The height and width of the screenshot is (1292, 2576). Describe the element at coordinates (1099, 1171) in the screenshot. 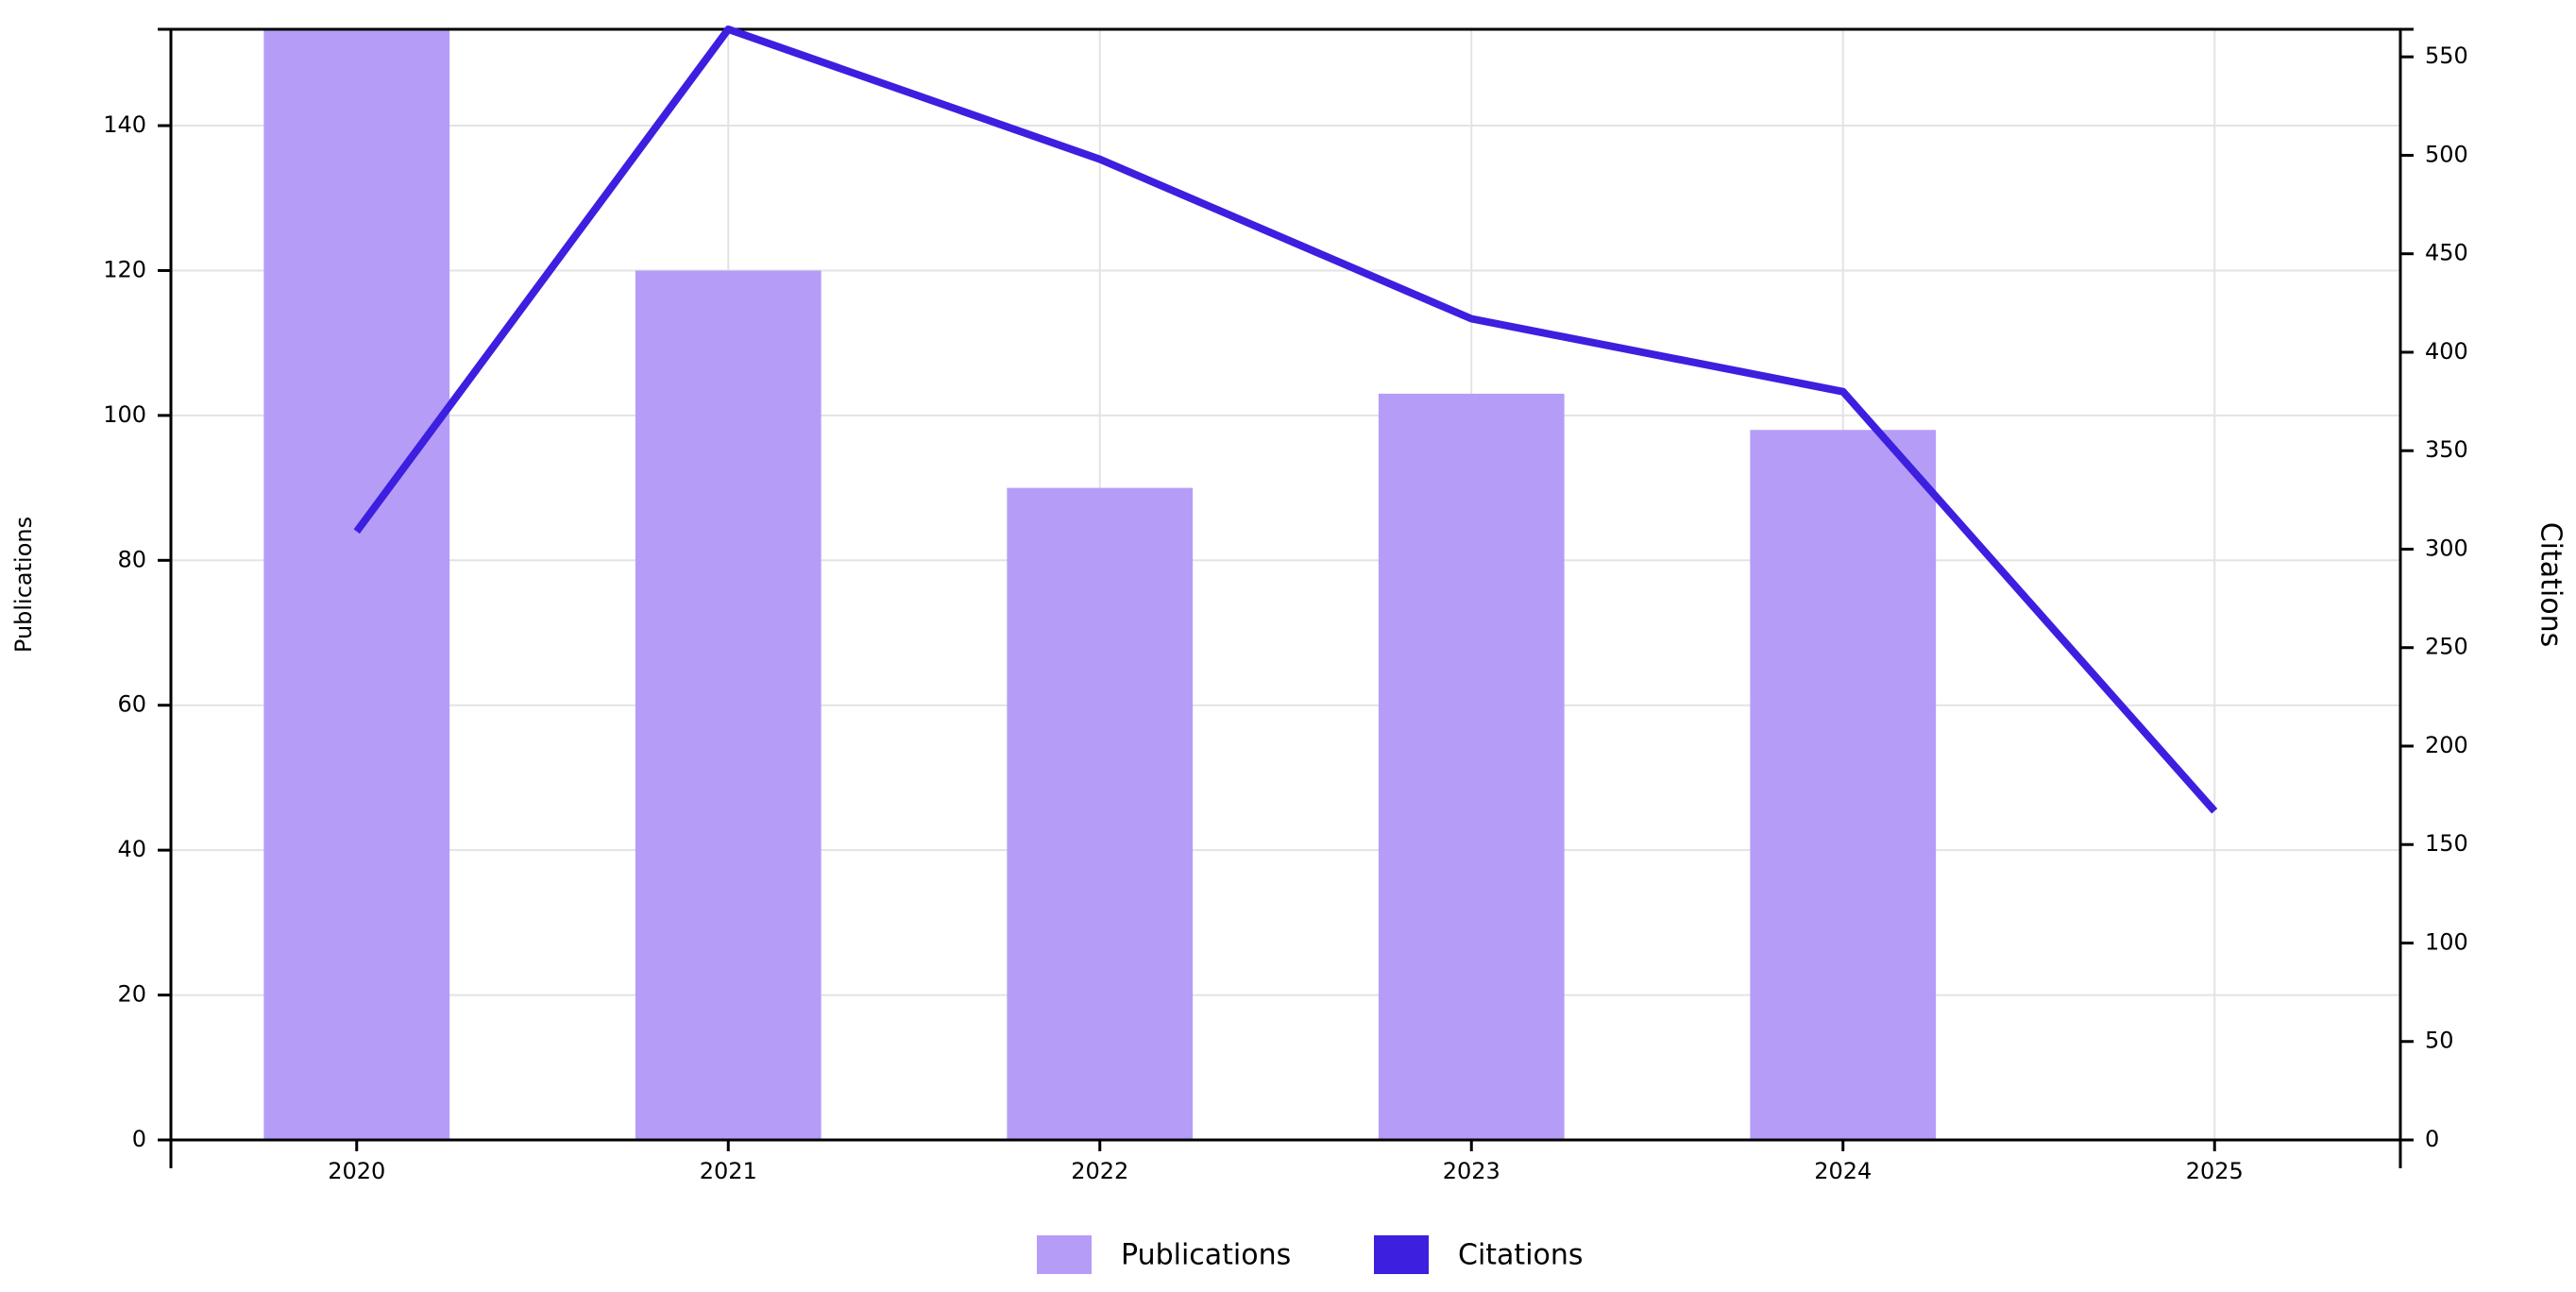

I see `x-tick-label: 2022` at that location.